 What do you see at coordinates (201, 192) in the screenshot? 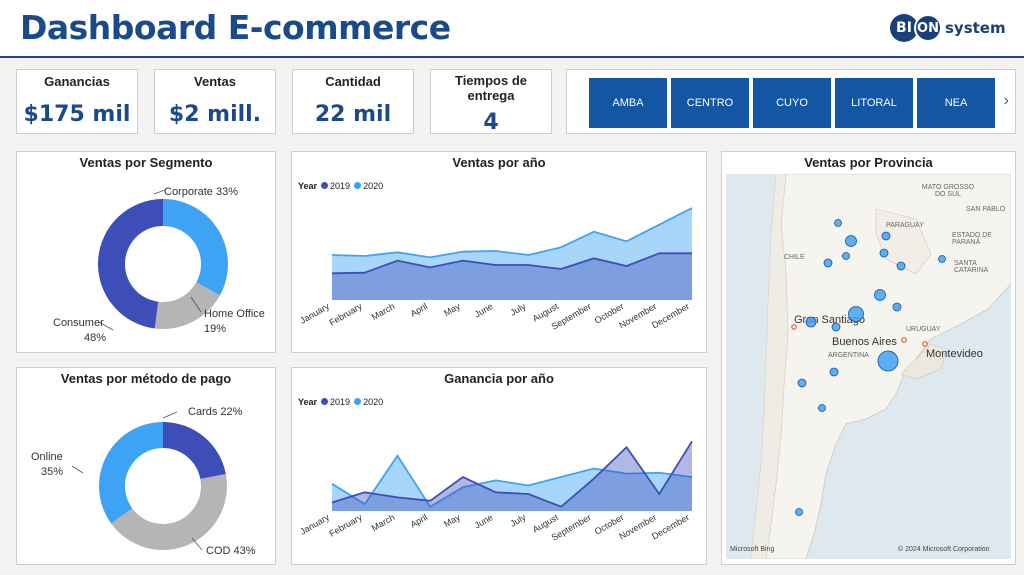
I see `slice-label-corporate: Corporate 33%` at bounding box center [201, 192].